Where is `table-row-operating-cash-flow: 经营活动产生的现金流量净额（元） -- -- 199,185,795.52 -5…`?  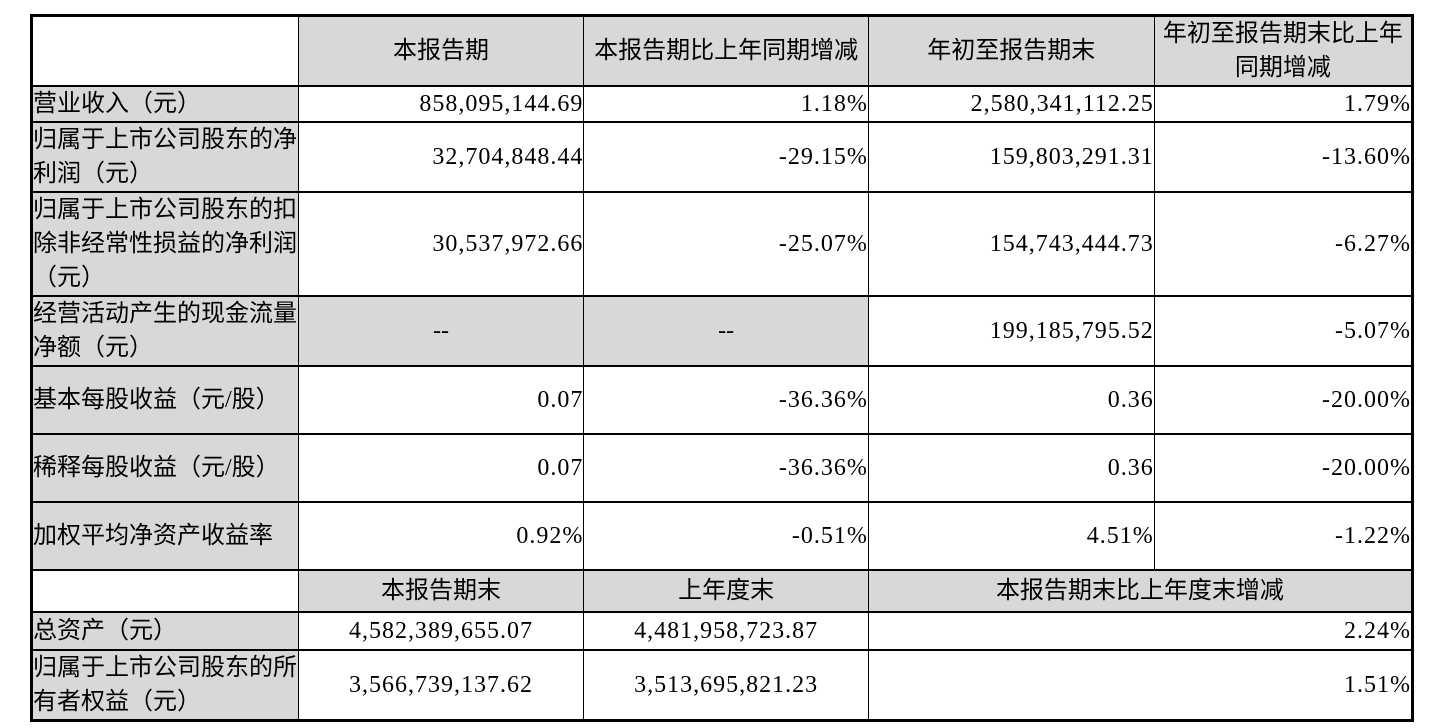
table-row-operating-cash-flow: 经营活动产生的现金流量净额（元） -- -- 199,185,795.52 -5… is located at coordinates (722, 331).